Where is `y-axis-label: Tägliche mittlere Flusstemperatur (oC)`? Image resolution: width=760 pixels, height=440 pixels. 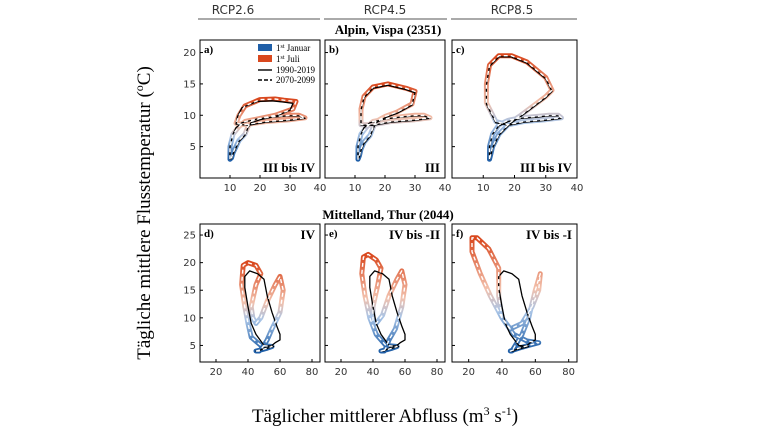 y-axis-label: Tägliche mittlere Flusstemperatur (oC) is located at coordinates (143, 213).